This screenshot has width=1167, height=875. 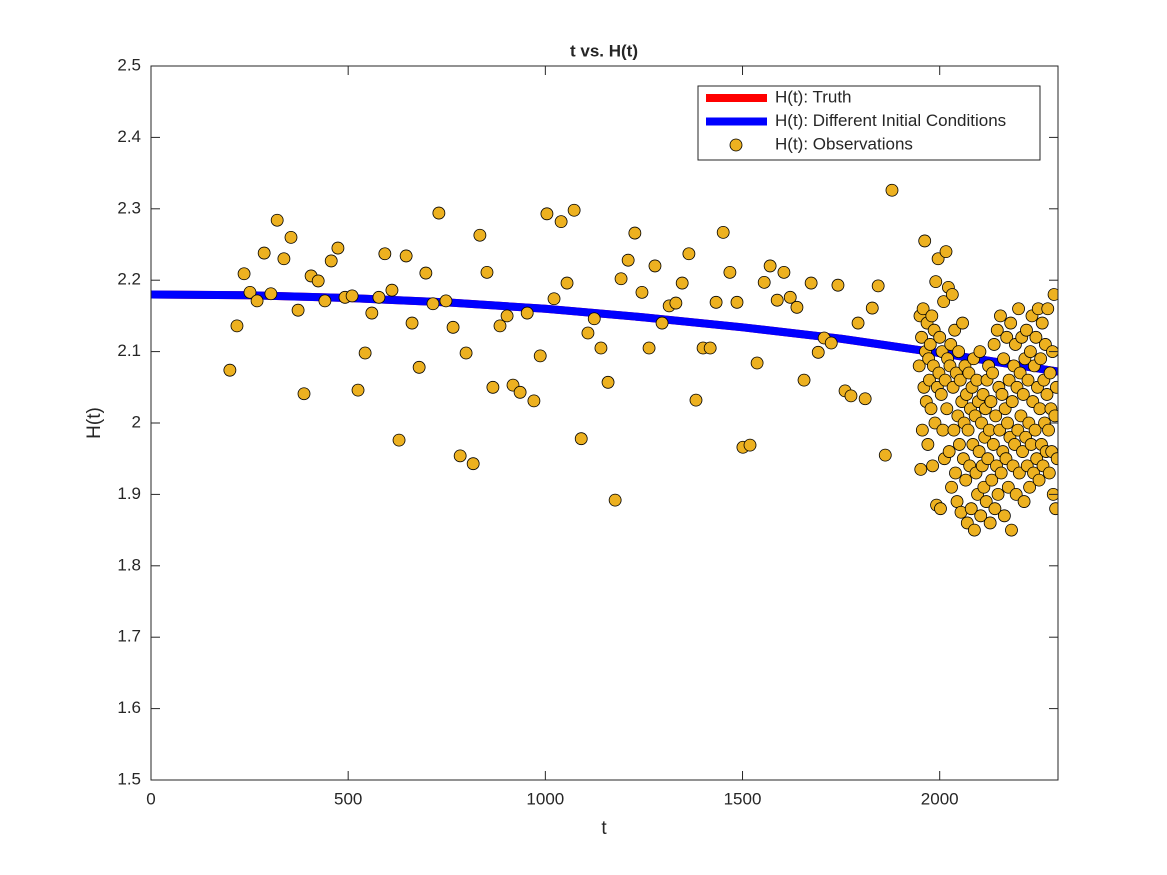 I want to click on y-tick-label: 2.3, so click(x=129, y=207).